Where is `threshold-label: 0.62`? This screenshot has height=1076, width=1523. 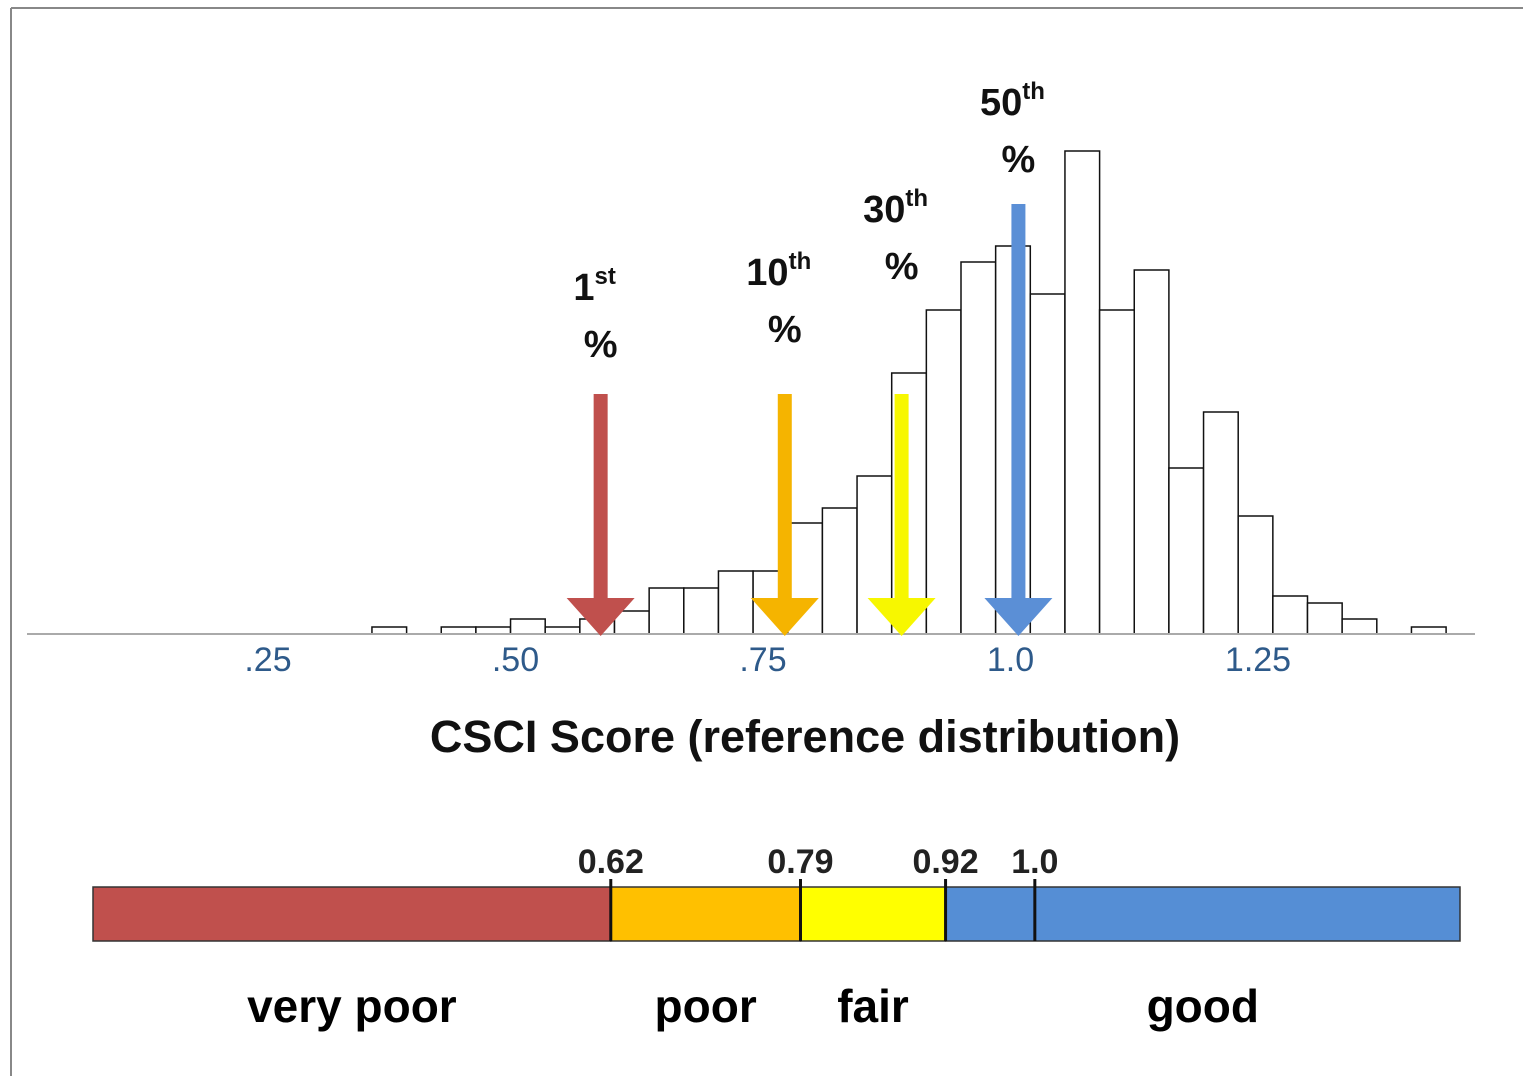 threshold-label: 0.62 is located at coordinates (611, 862).